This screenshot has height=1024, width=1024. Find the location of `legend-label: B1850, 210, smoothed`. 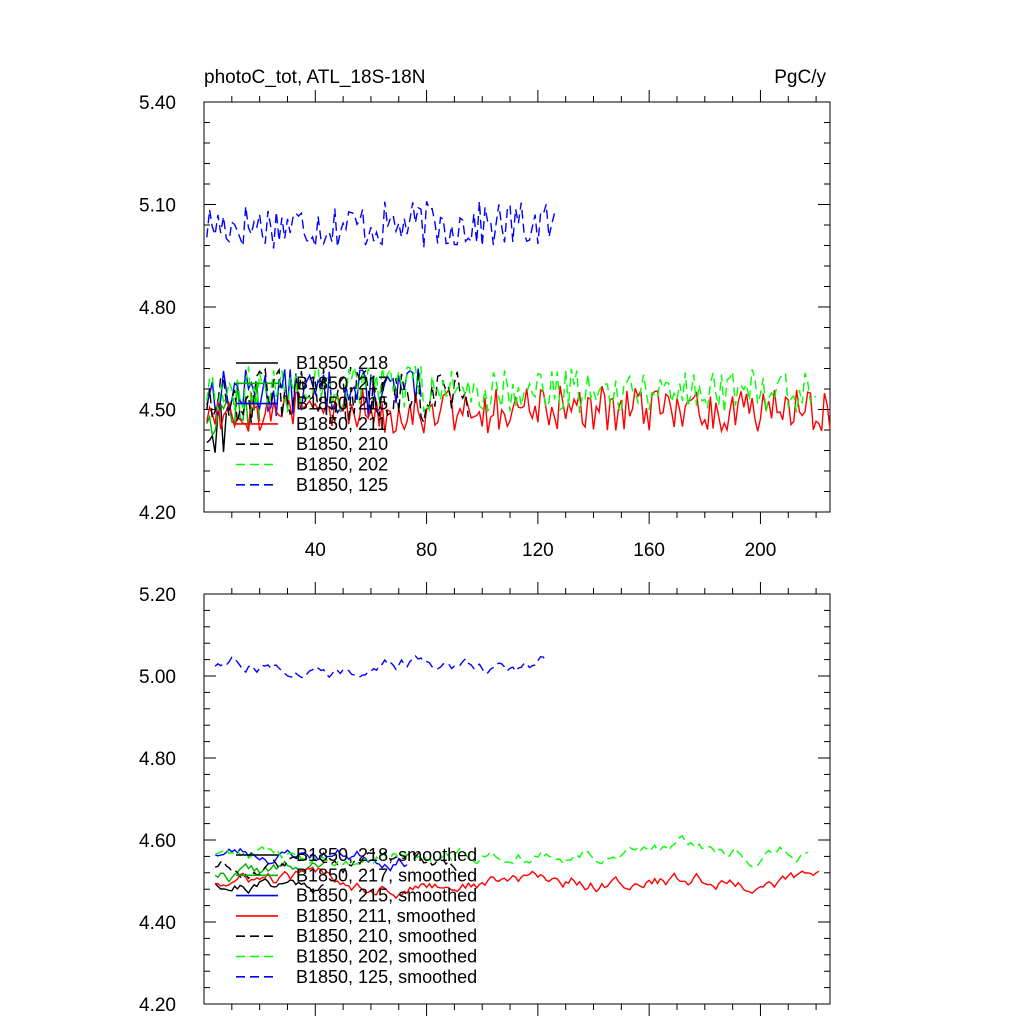

legend-label: B1850, 210, smoothed is located at coordinates (386, 936).